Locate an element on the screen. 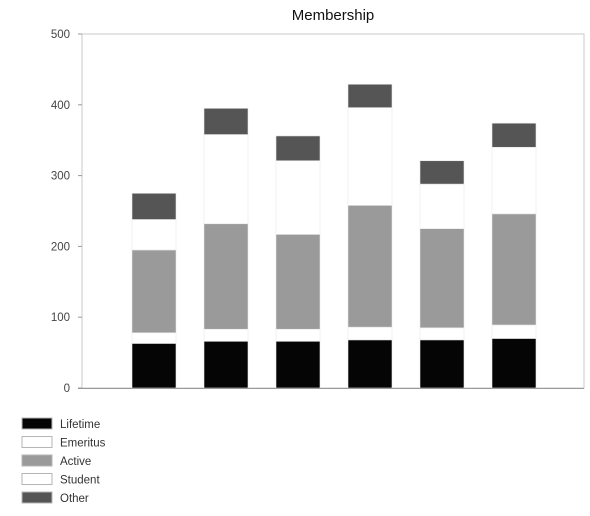 The height and width of the screenshot is (516, 590). legend-label-active: Active is located at coordinates (75, 462).